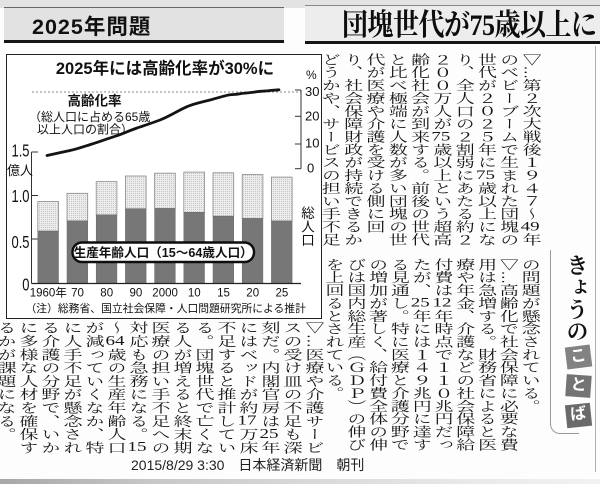 Image resolution: width=600 pixels, height=484 pixels. What do you see at coordinates (136, 294) in the screenshot?
I see `svg-text: 90` at bounding box center [136, 294].